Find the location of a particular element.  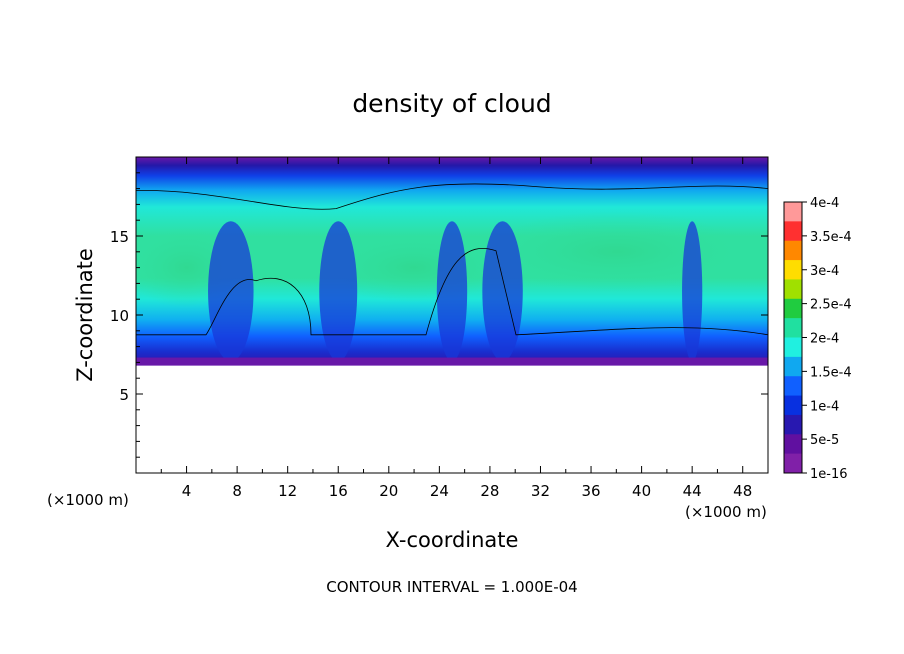

x-tick-label: 16 is located at coordinates (338, 491).